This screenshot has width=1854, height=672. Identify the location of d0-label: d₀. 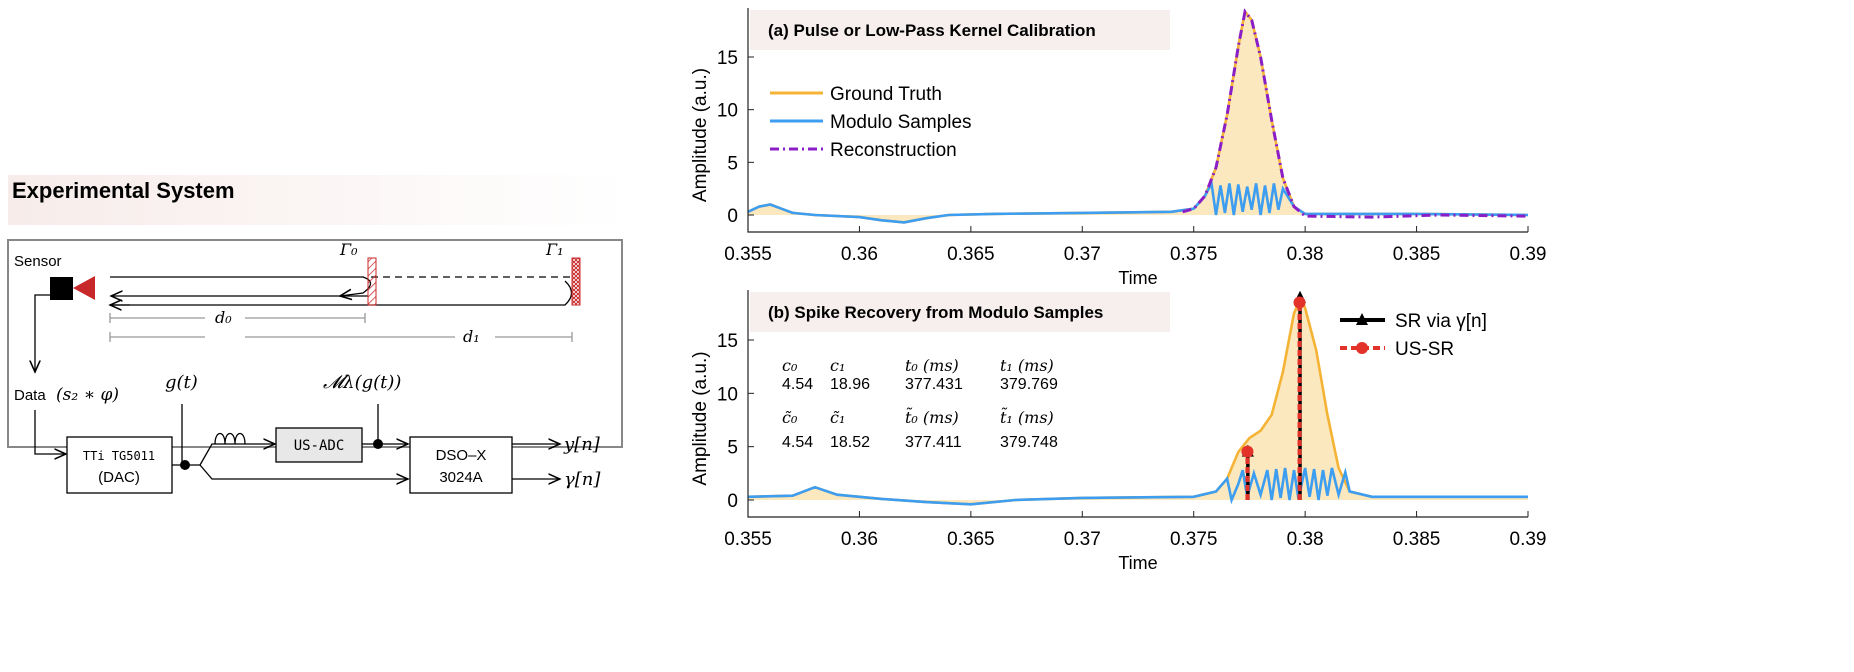
(223, 317).